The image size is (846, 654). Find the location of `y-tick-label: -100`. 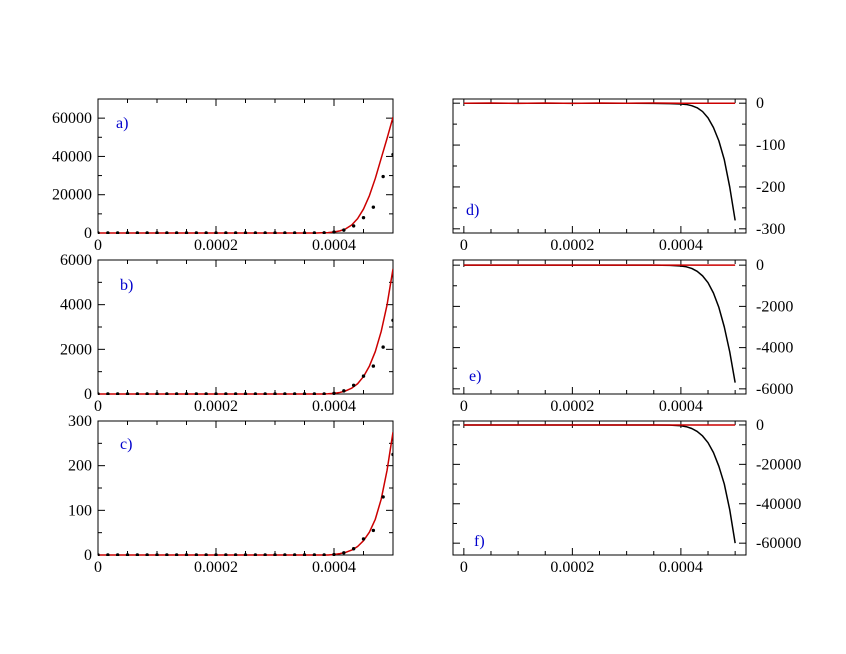

y-tick-label: -100 is located at coordinates (770, 145).